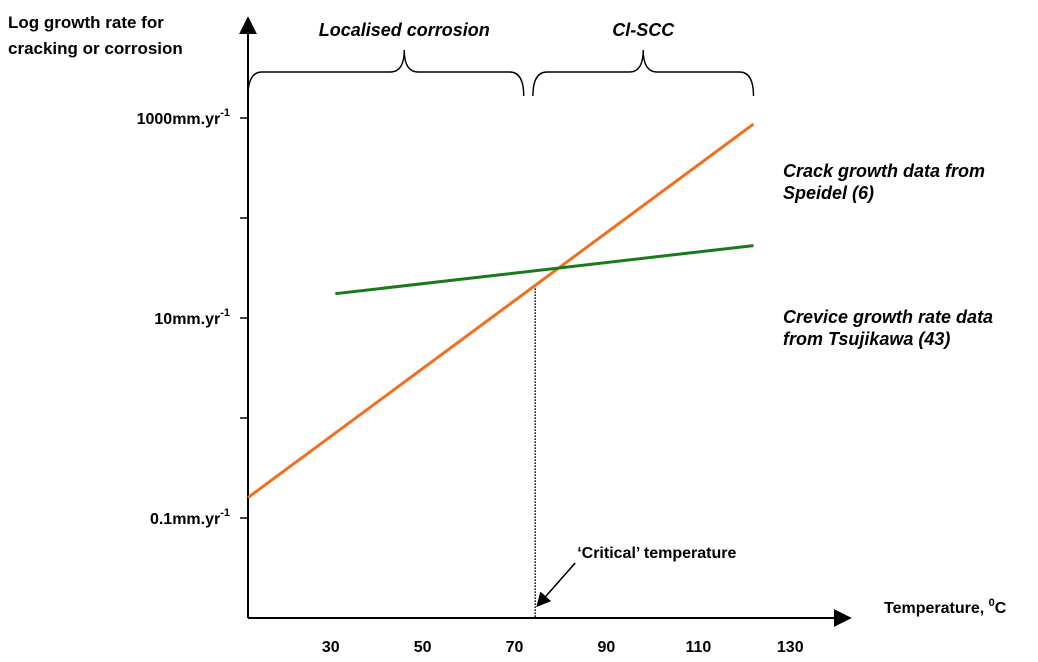 This screenshot has height=662, width=1038. Describe the element at coordinates (866, 339) in the screenshot. I see `series-label-line: from Tsujikawa (43)` at that location.